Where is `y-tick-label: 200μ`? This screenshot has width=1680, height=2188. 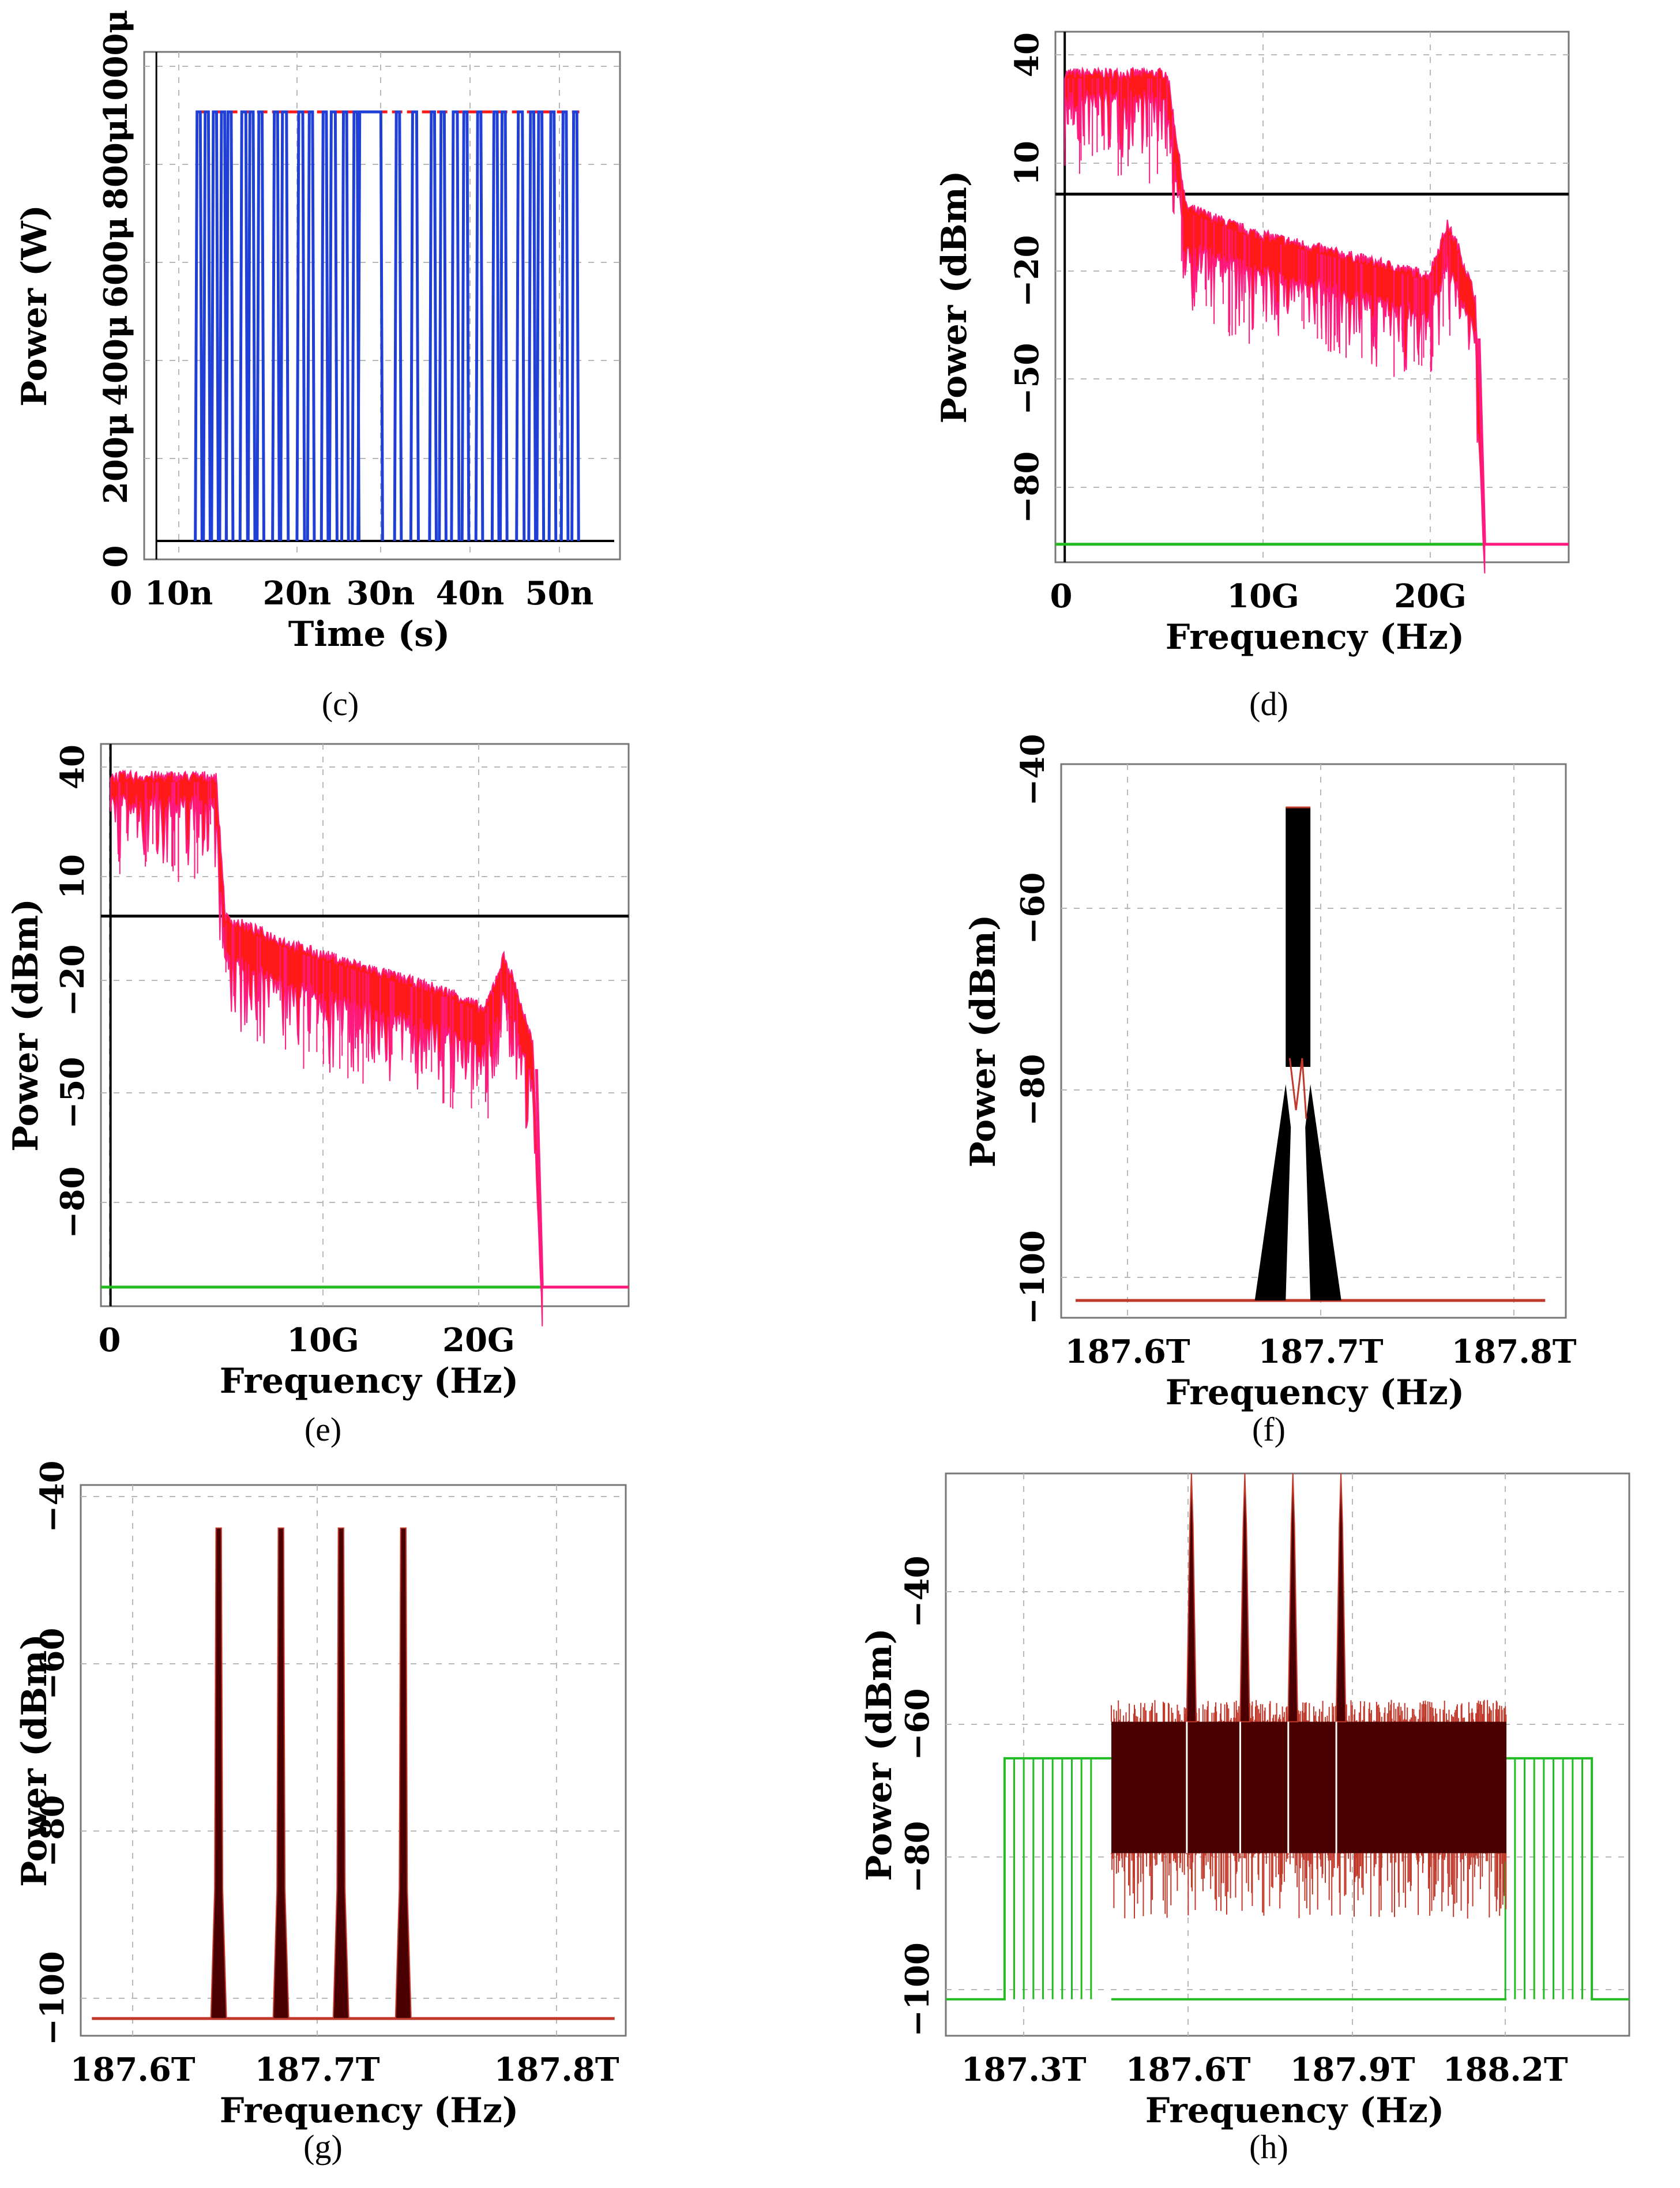
y-tick-label: 200μ is located at coordinates (116, 458).